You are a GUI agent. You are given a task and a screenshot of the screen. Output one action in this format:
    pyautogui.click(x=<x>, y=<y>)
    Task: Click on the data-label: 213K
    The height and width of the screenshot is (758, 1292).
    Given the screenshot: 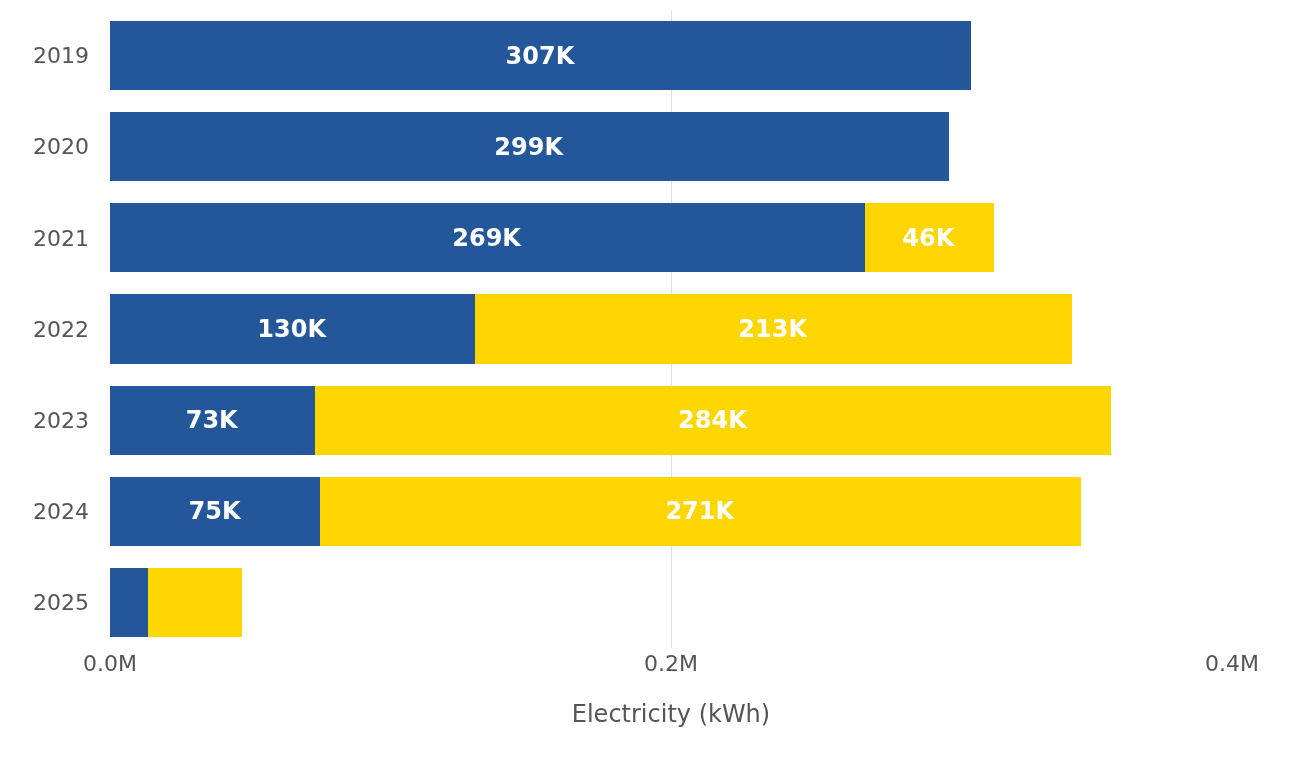 What is the action you would take?
    pyautogui.click(x=773, y=329)
    